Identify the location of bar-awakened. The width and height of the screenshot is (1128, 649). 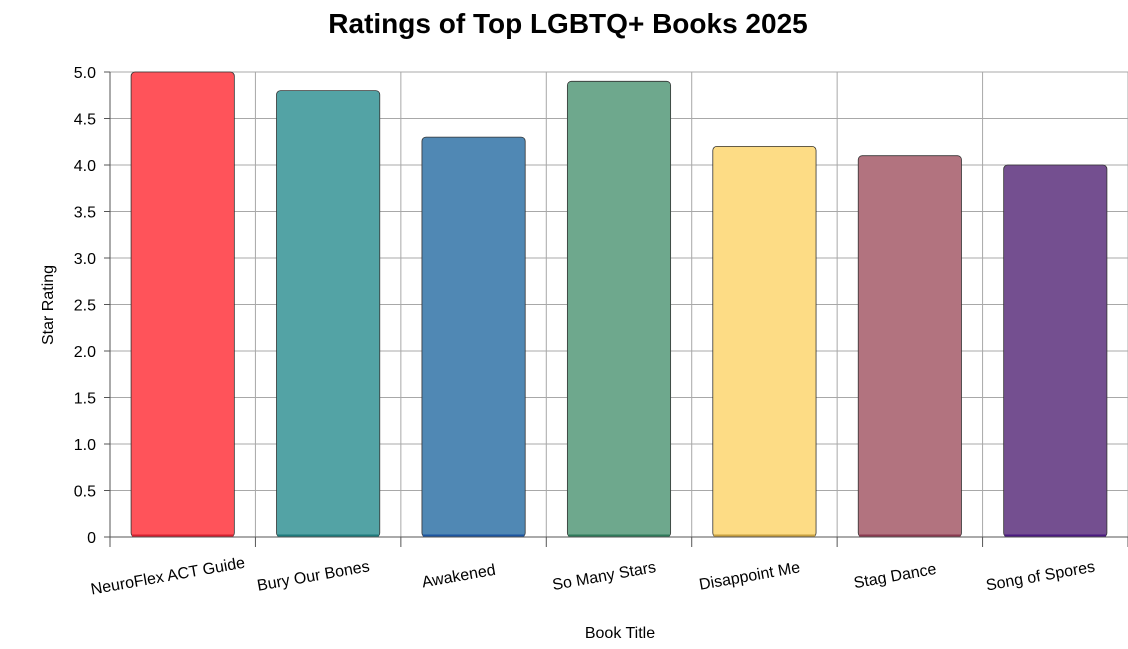
(473, 337).